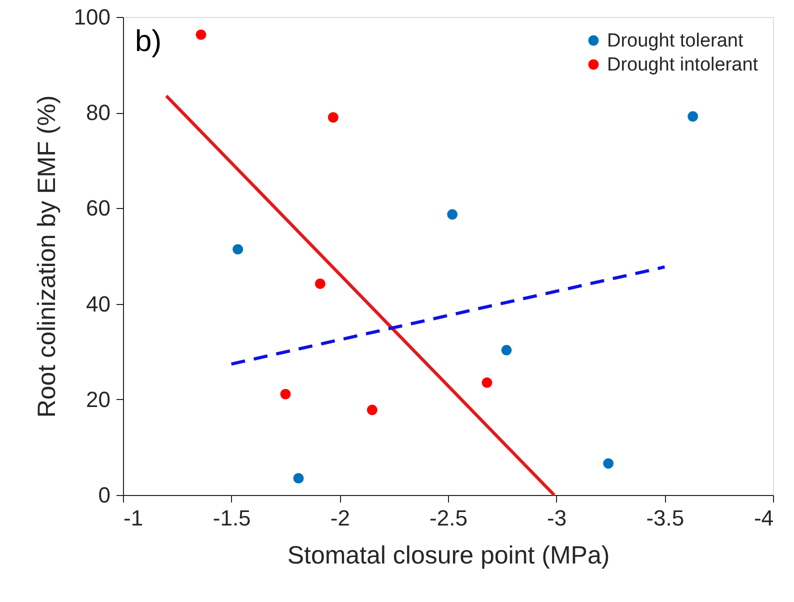  Describe the element at coordinates (340, 518) in the screenshot. I see `x-tick-label: -2` at that location.